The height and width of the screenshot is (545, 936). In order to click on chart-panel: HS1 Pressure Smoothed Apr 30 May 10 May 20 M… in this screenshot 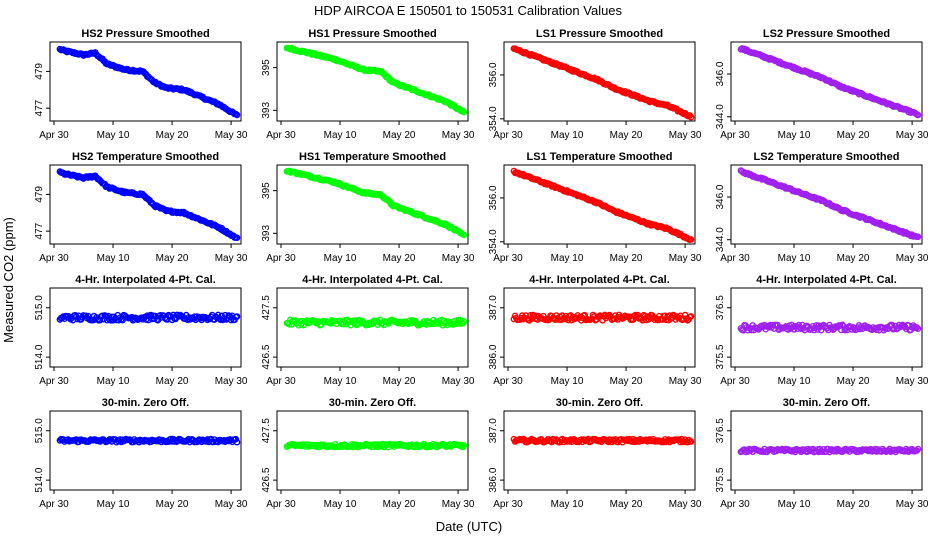, I will do `click(368, 84)`.